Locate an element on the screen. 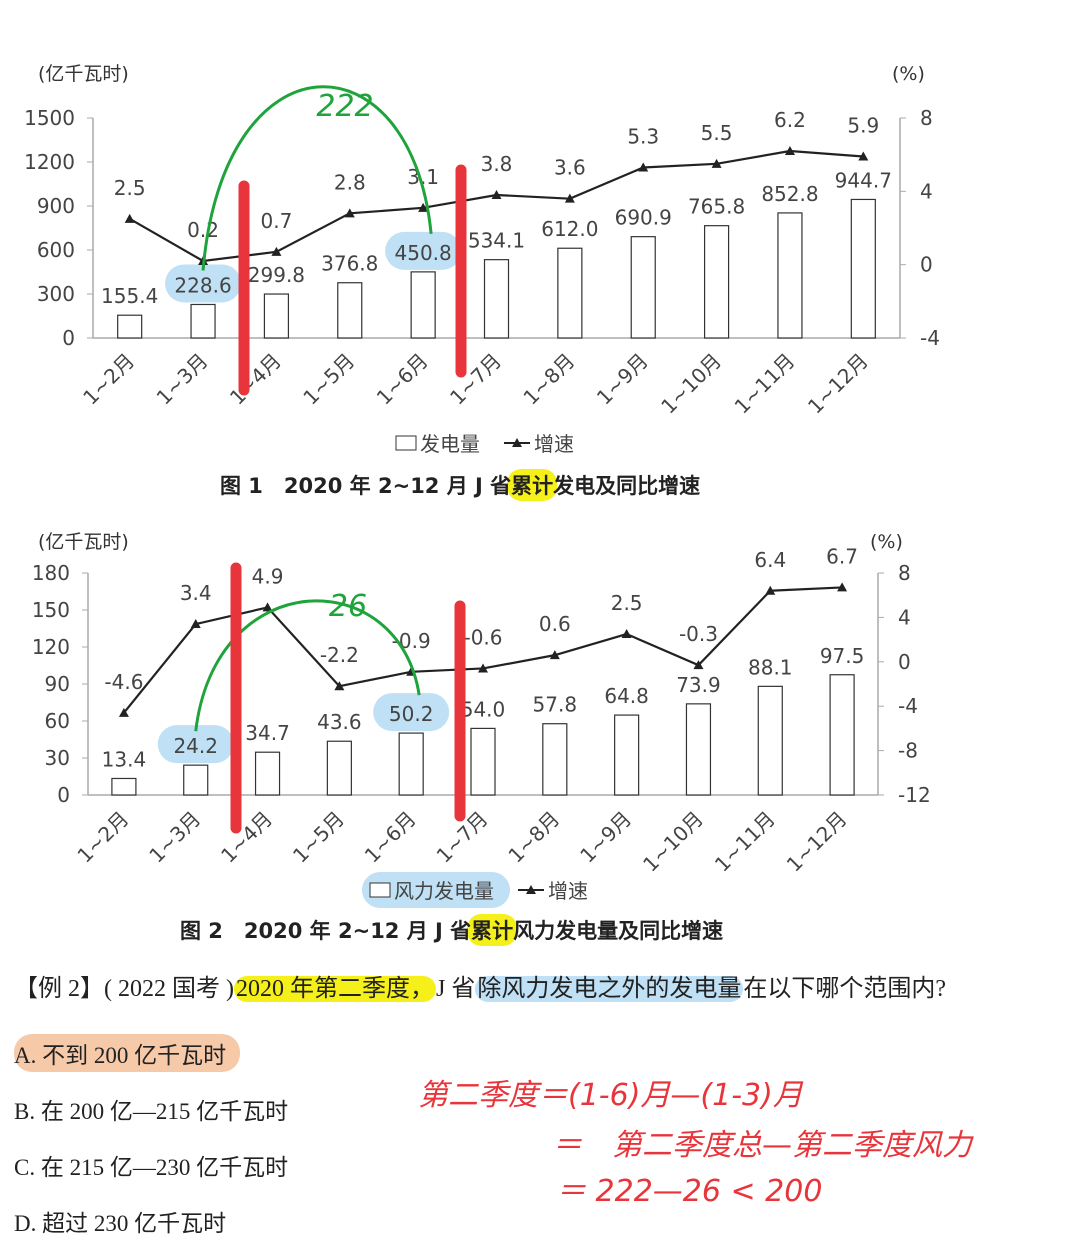 The width and height of the screenshot is (1080, 1259). legend-line-marker is located at coordinates (531, 889).